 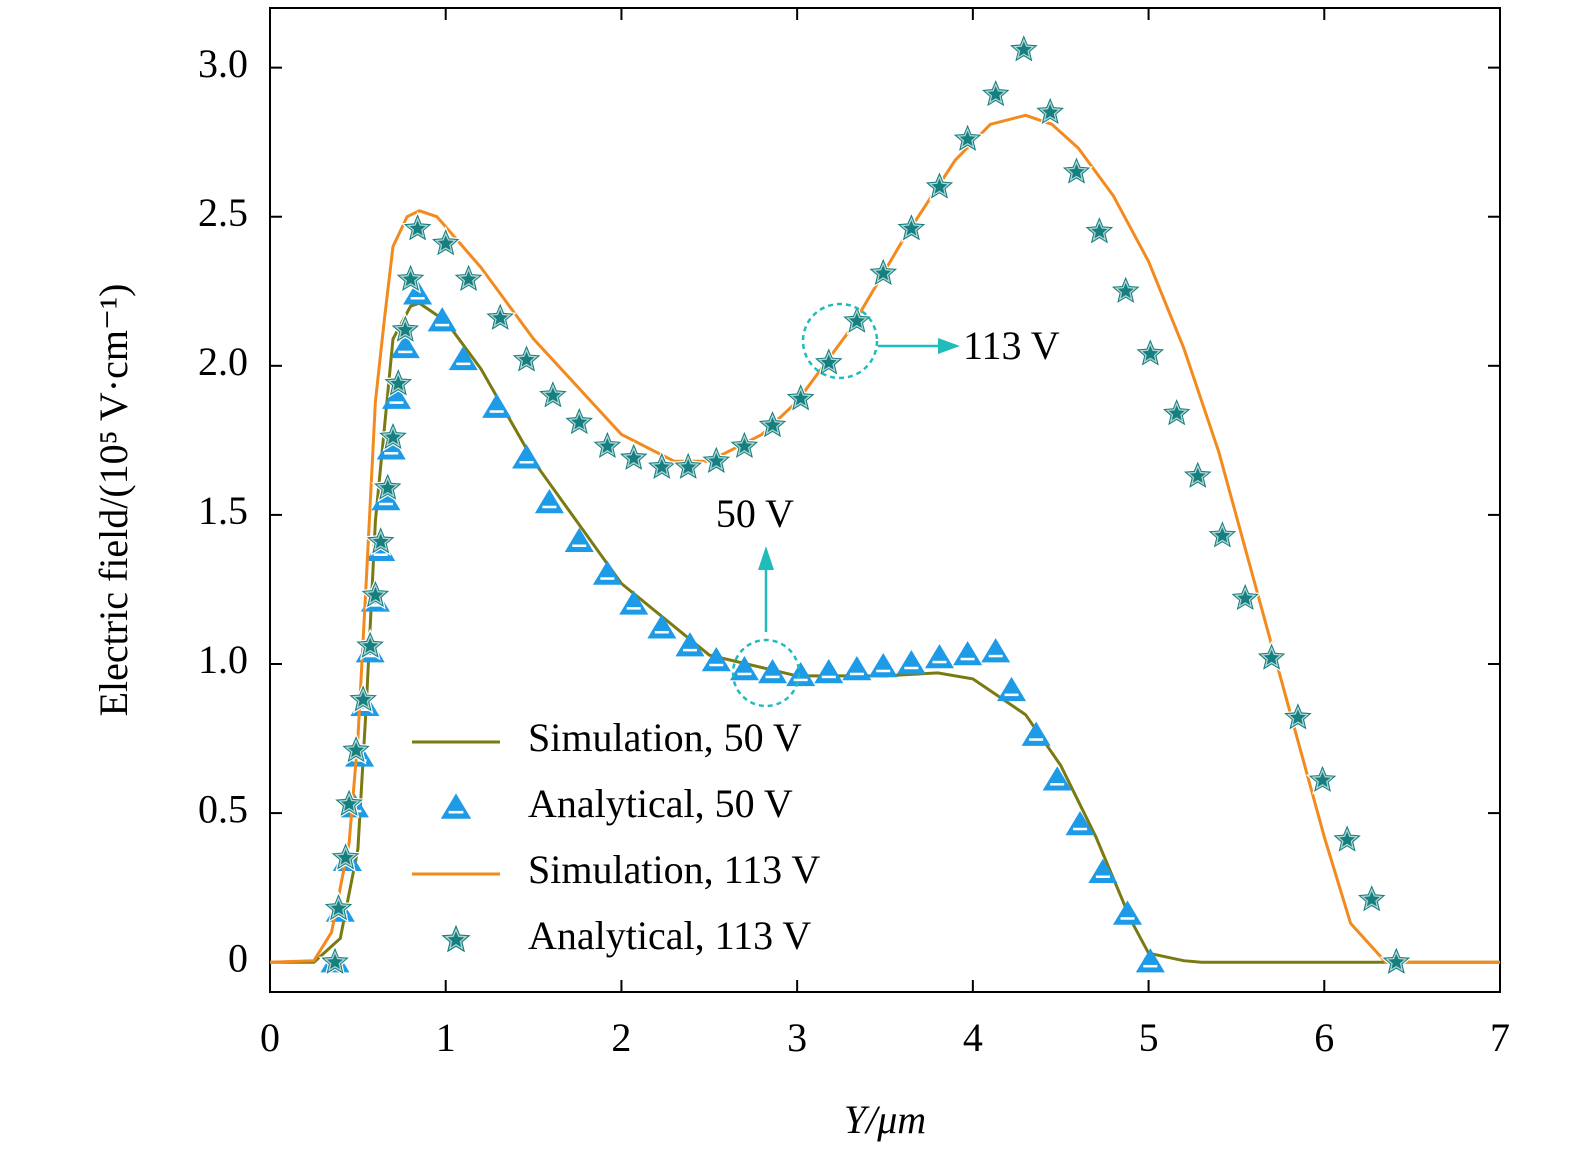 I want to click on y-tick-label: 2.0, so click(x=223, y=361).